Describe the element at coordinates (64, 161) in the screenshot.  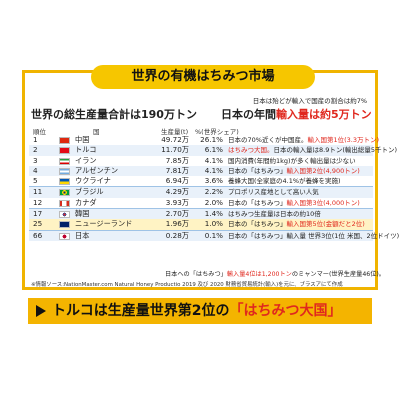
I see `iran-flag-icon` at that location.